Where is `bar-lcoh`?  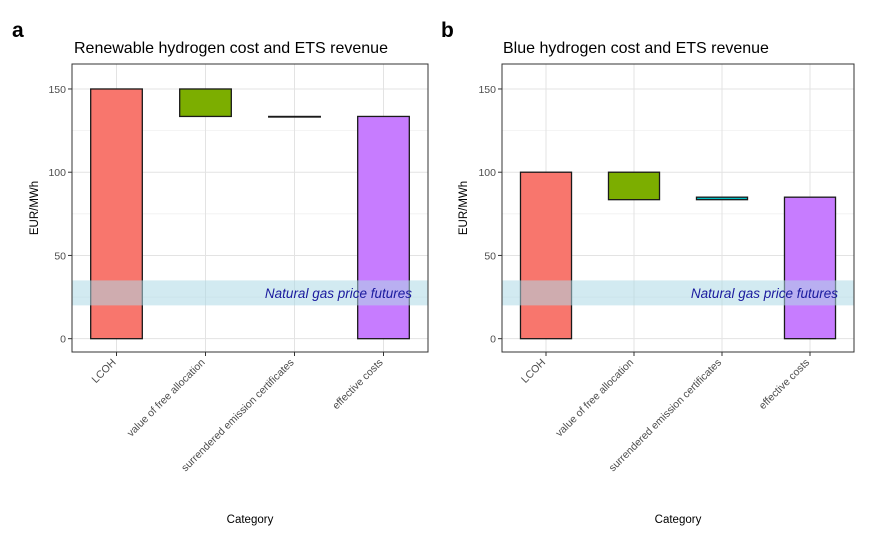 bar-lcoh is located at coordinates (546, 255).